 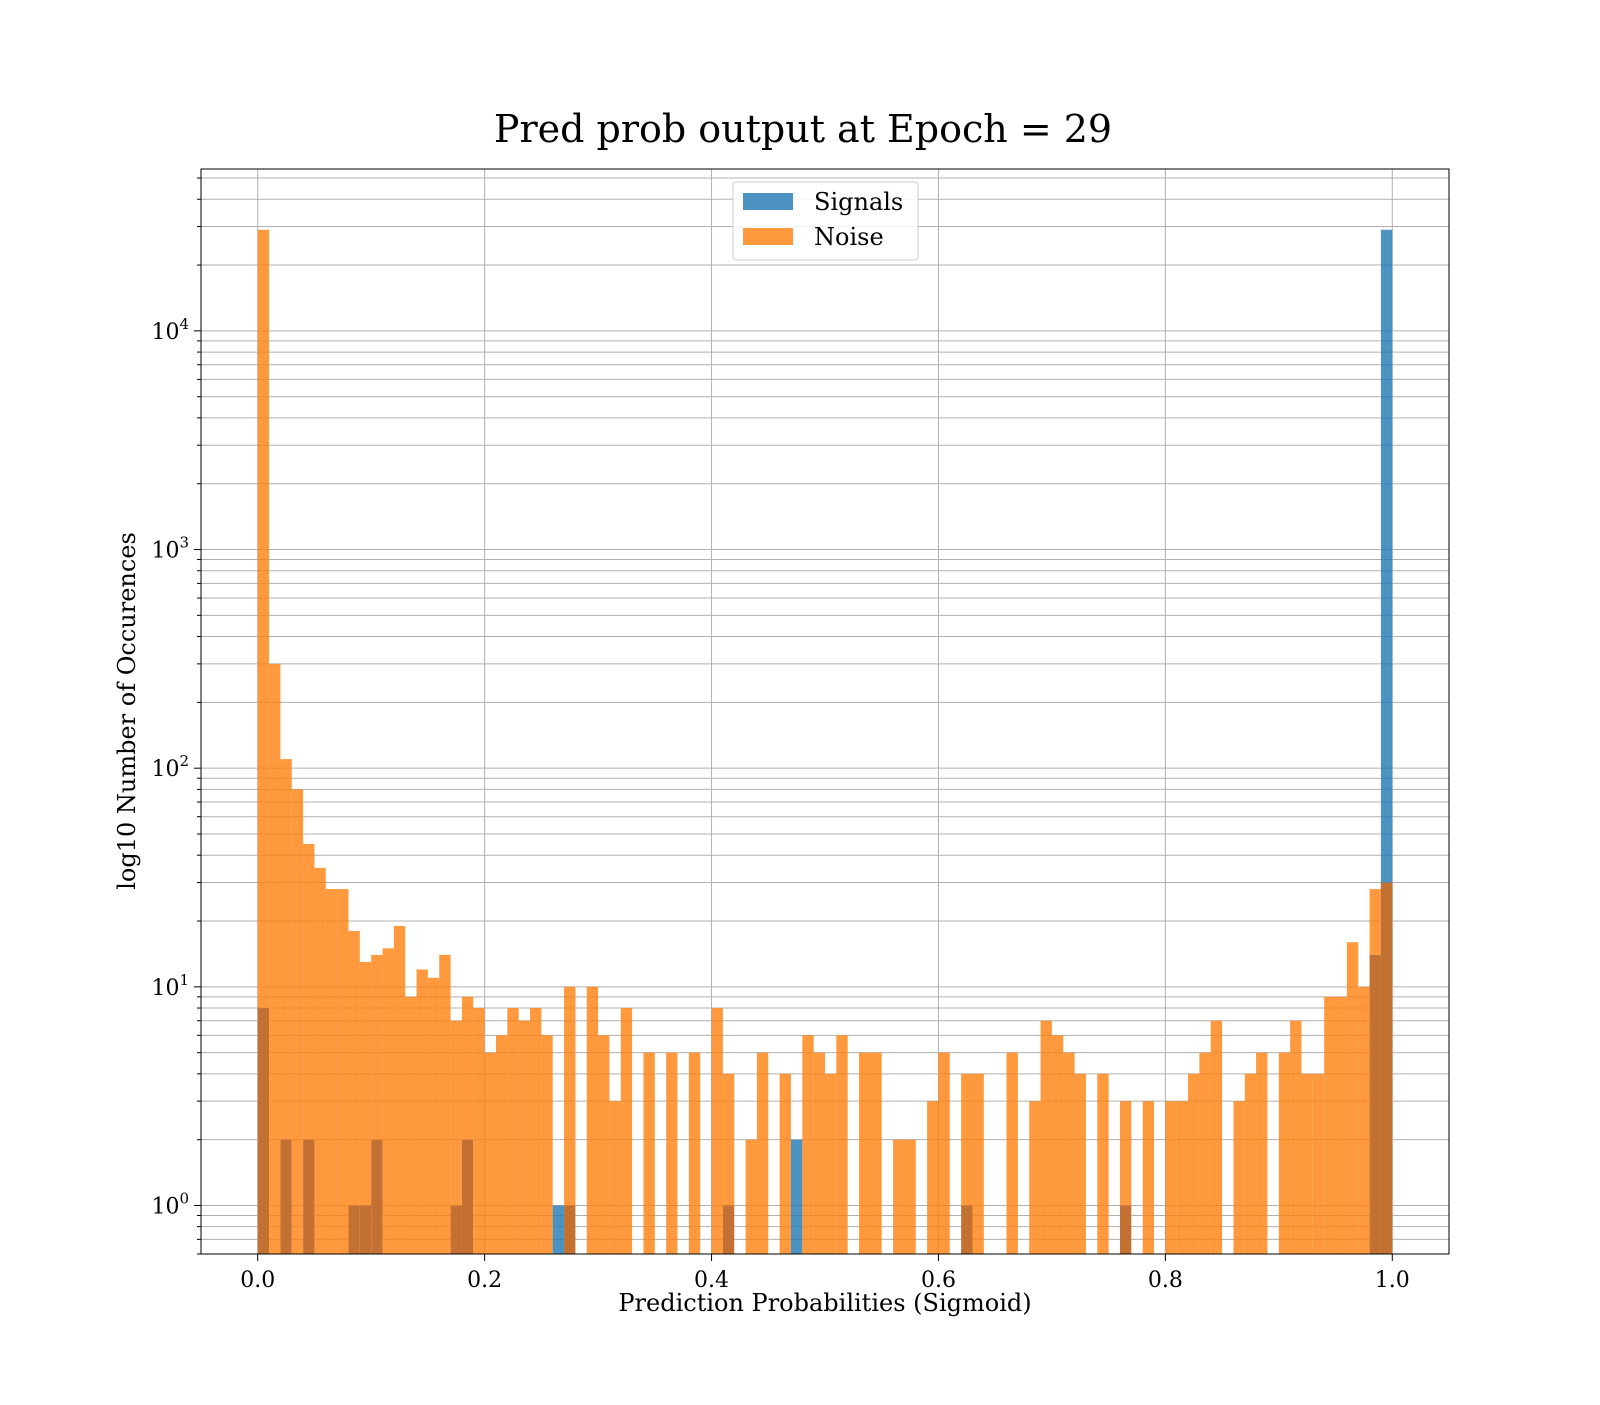 I want to click on legend-label-noise: Noise, so click(x=849, y=237).